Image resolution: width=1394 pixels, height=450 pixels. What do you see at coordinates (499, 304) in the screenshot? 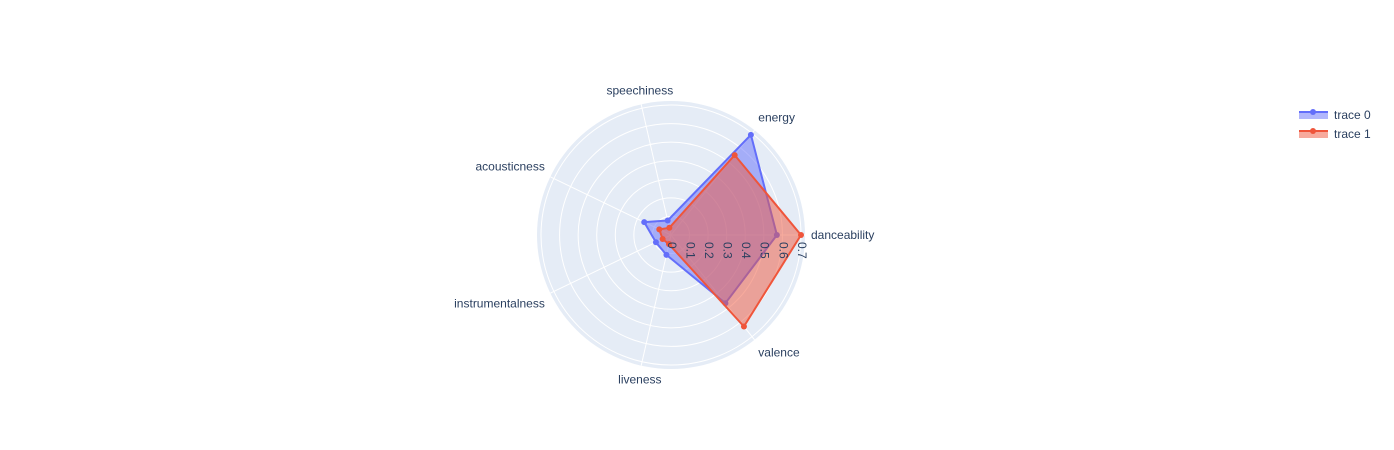
I see `axis-label: instrumentalness` at bounding box center [499, 304].